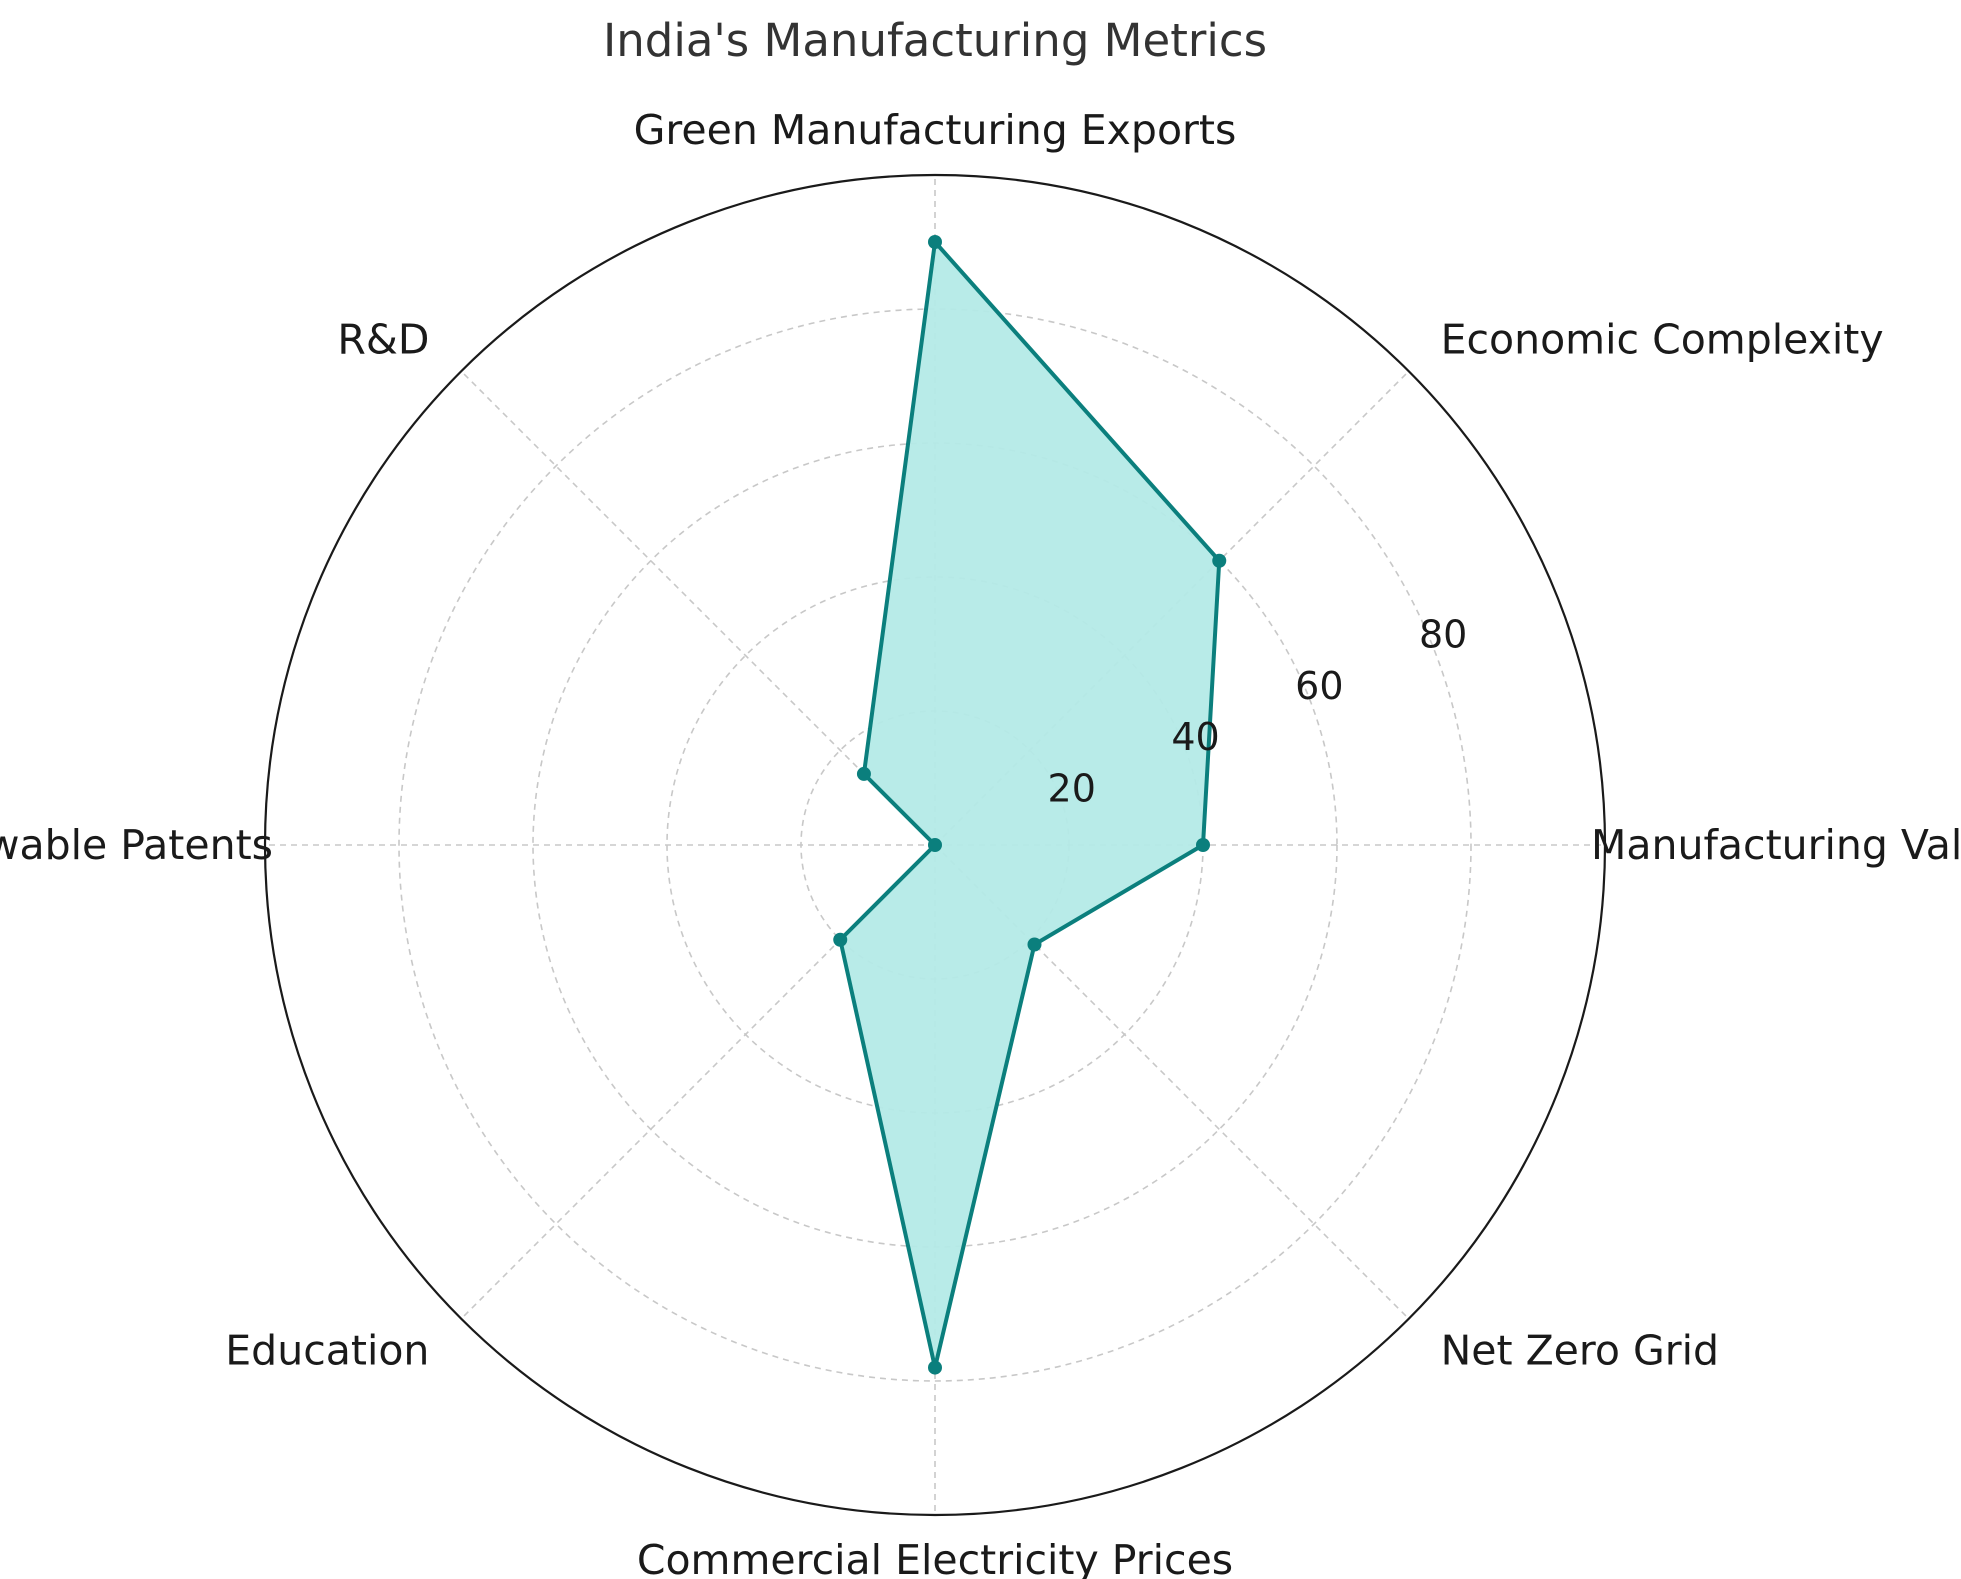  Describe the element at coordinates (1776, 845) in the screenshot. I see `category-label: Manufacturing Value-added` at that location.